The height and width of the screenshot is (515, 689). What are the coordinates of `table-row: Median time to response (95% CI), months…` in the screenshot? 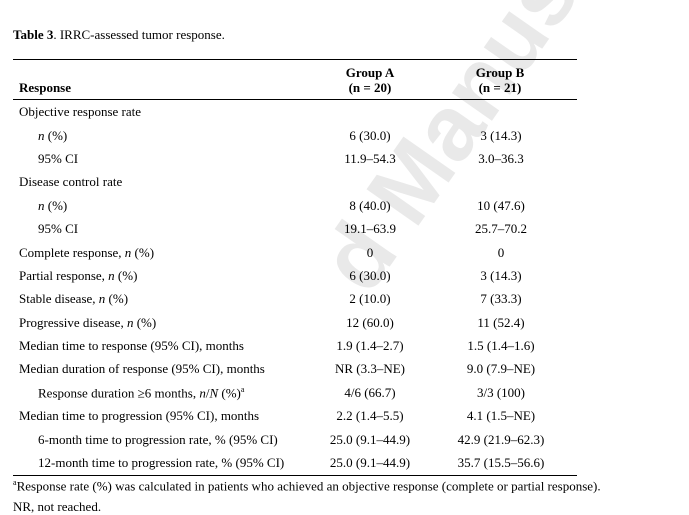 It's located at (344, 348).